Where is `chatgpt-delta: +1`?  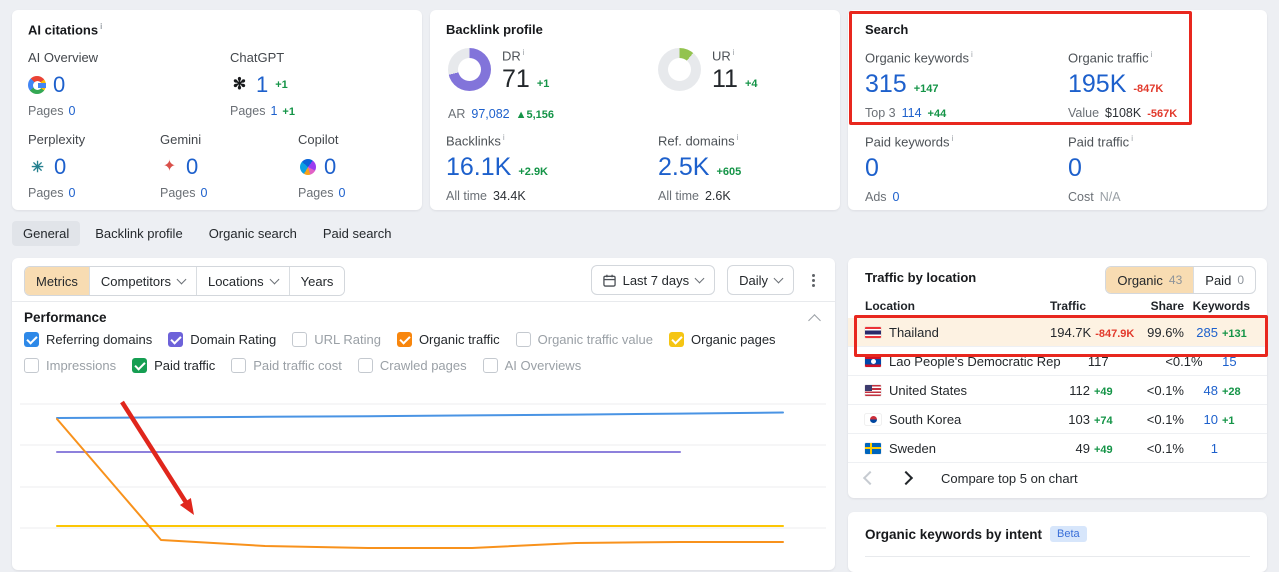 chatgpt-delta: +1 is located at coordinates (281, 85).